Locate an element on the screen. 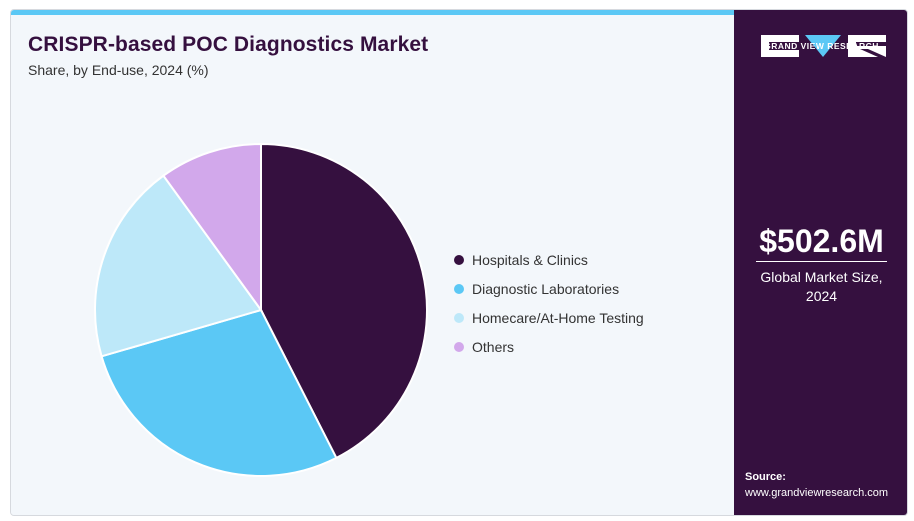 The width and height of the screenshot is (914, 521). divider is located at coordinates (821, 261).